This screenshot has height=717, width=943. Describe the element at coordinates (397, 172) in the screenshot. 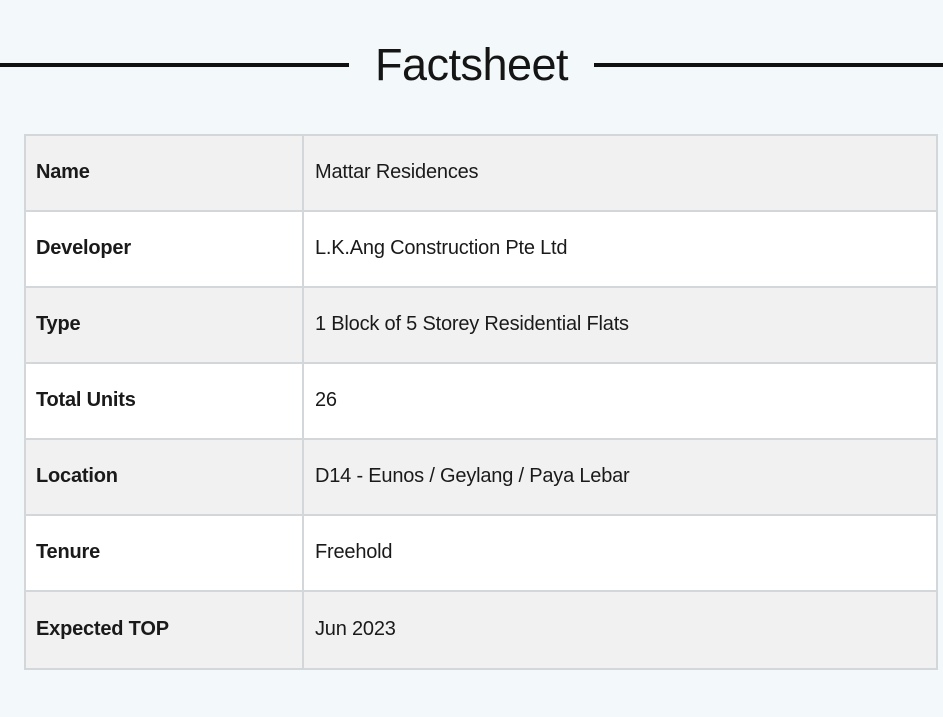

I see `row-value: Mattar Residences` at that location.